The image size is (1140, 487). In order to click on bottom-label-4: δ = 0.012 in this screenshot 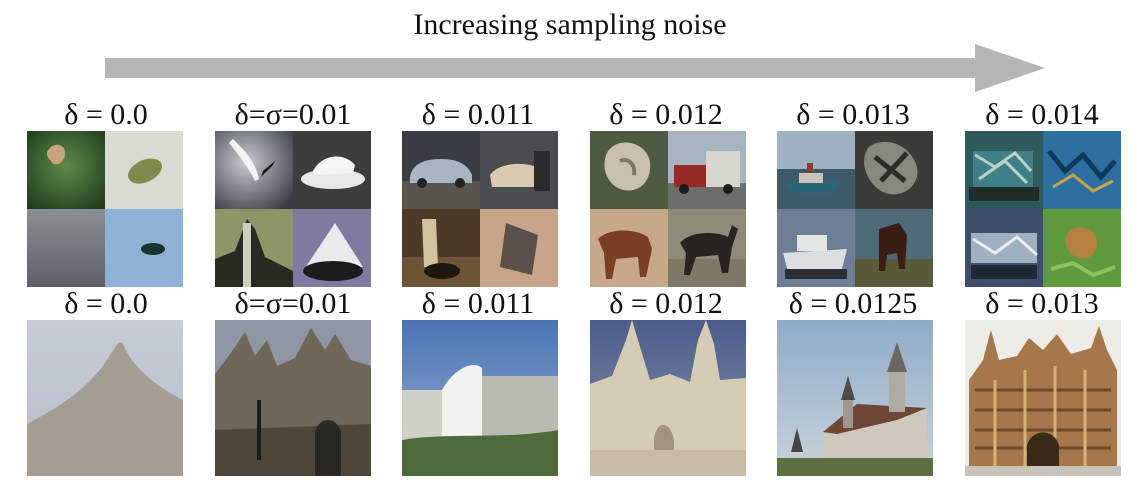, I will do `click(666, 303)`.